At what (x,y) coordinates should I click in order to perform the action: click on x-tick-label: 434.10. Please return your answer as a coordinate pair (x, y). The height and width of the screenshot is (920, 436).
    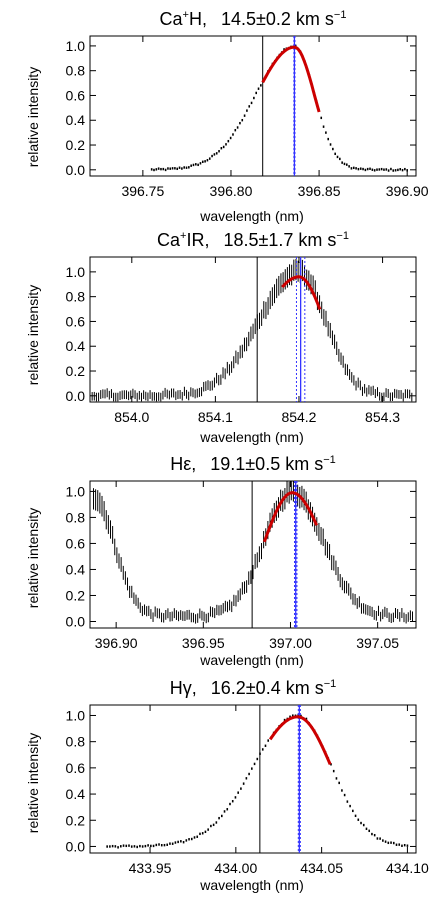
    Looking at the image, I should click on (407, 868).